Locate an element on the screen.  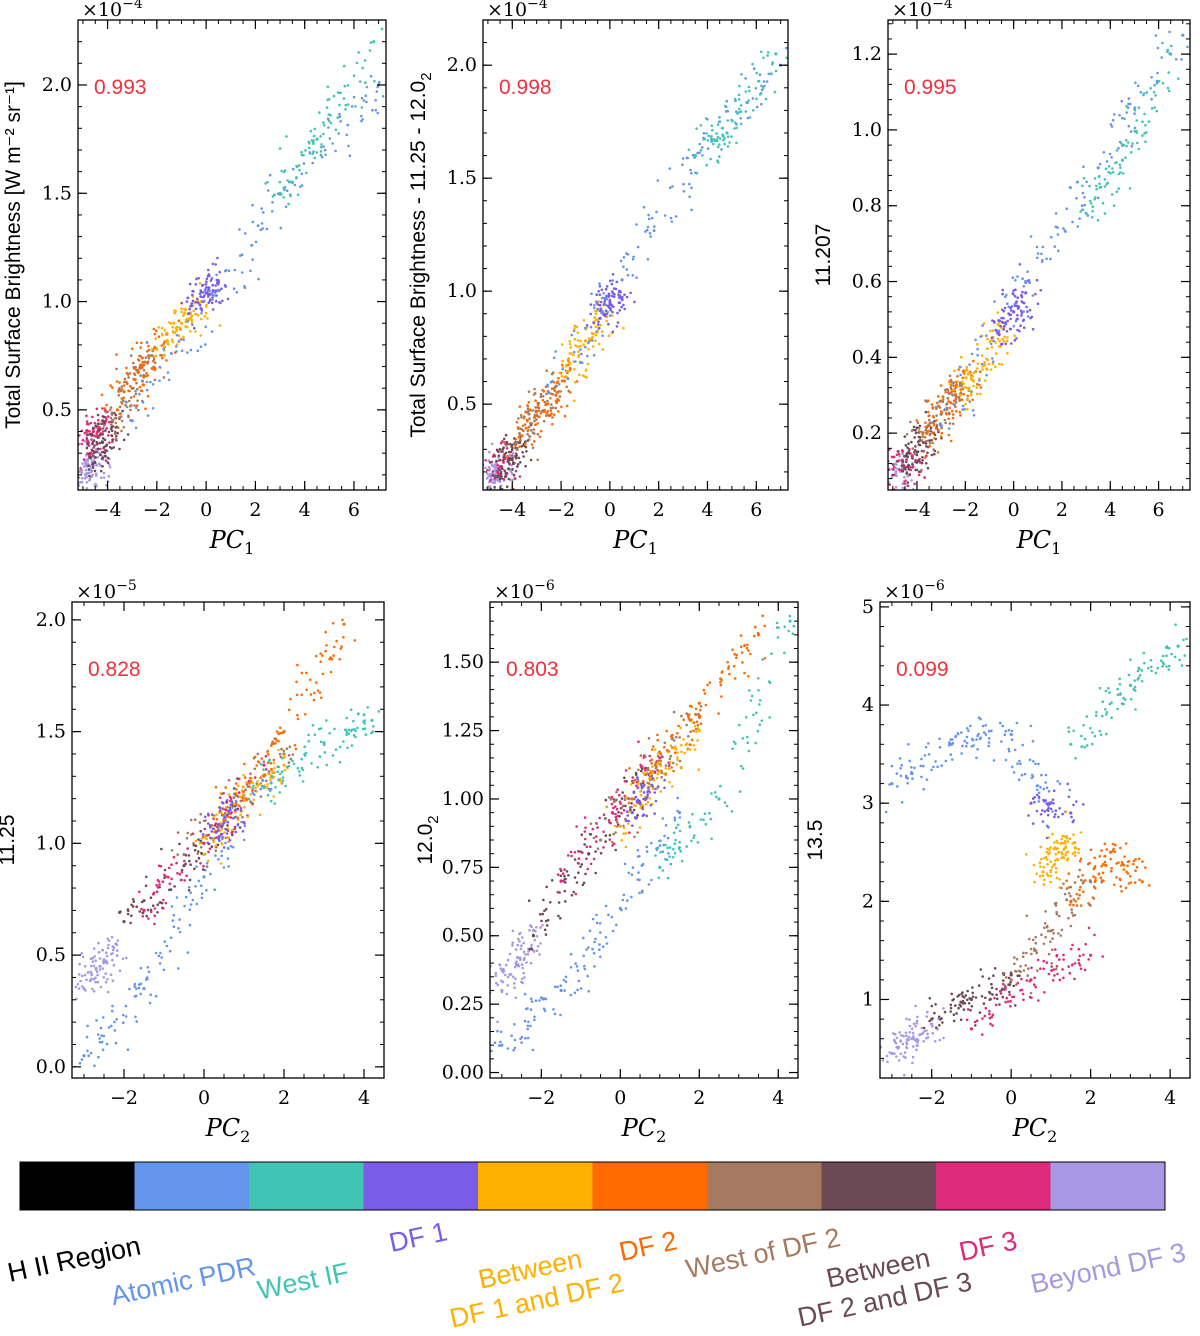
x-tick-label: 0 is located at coordinates (1014, 510).